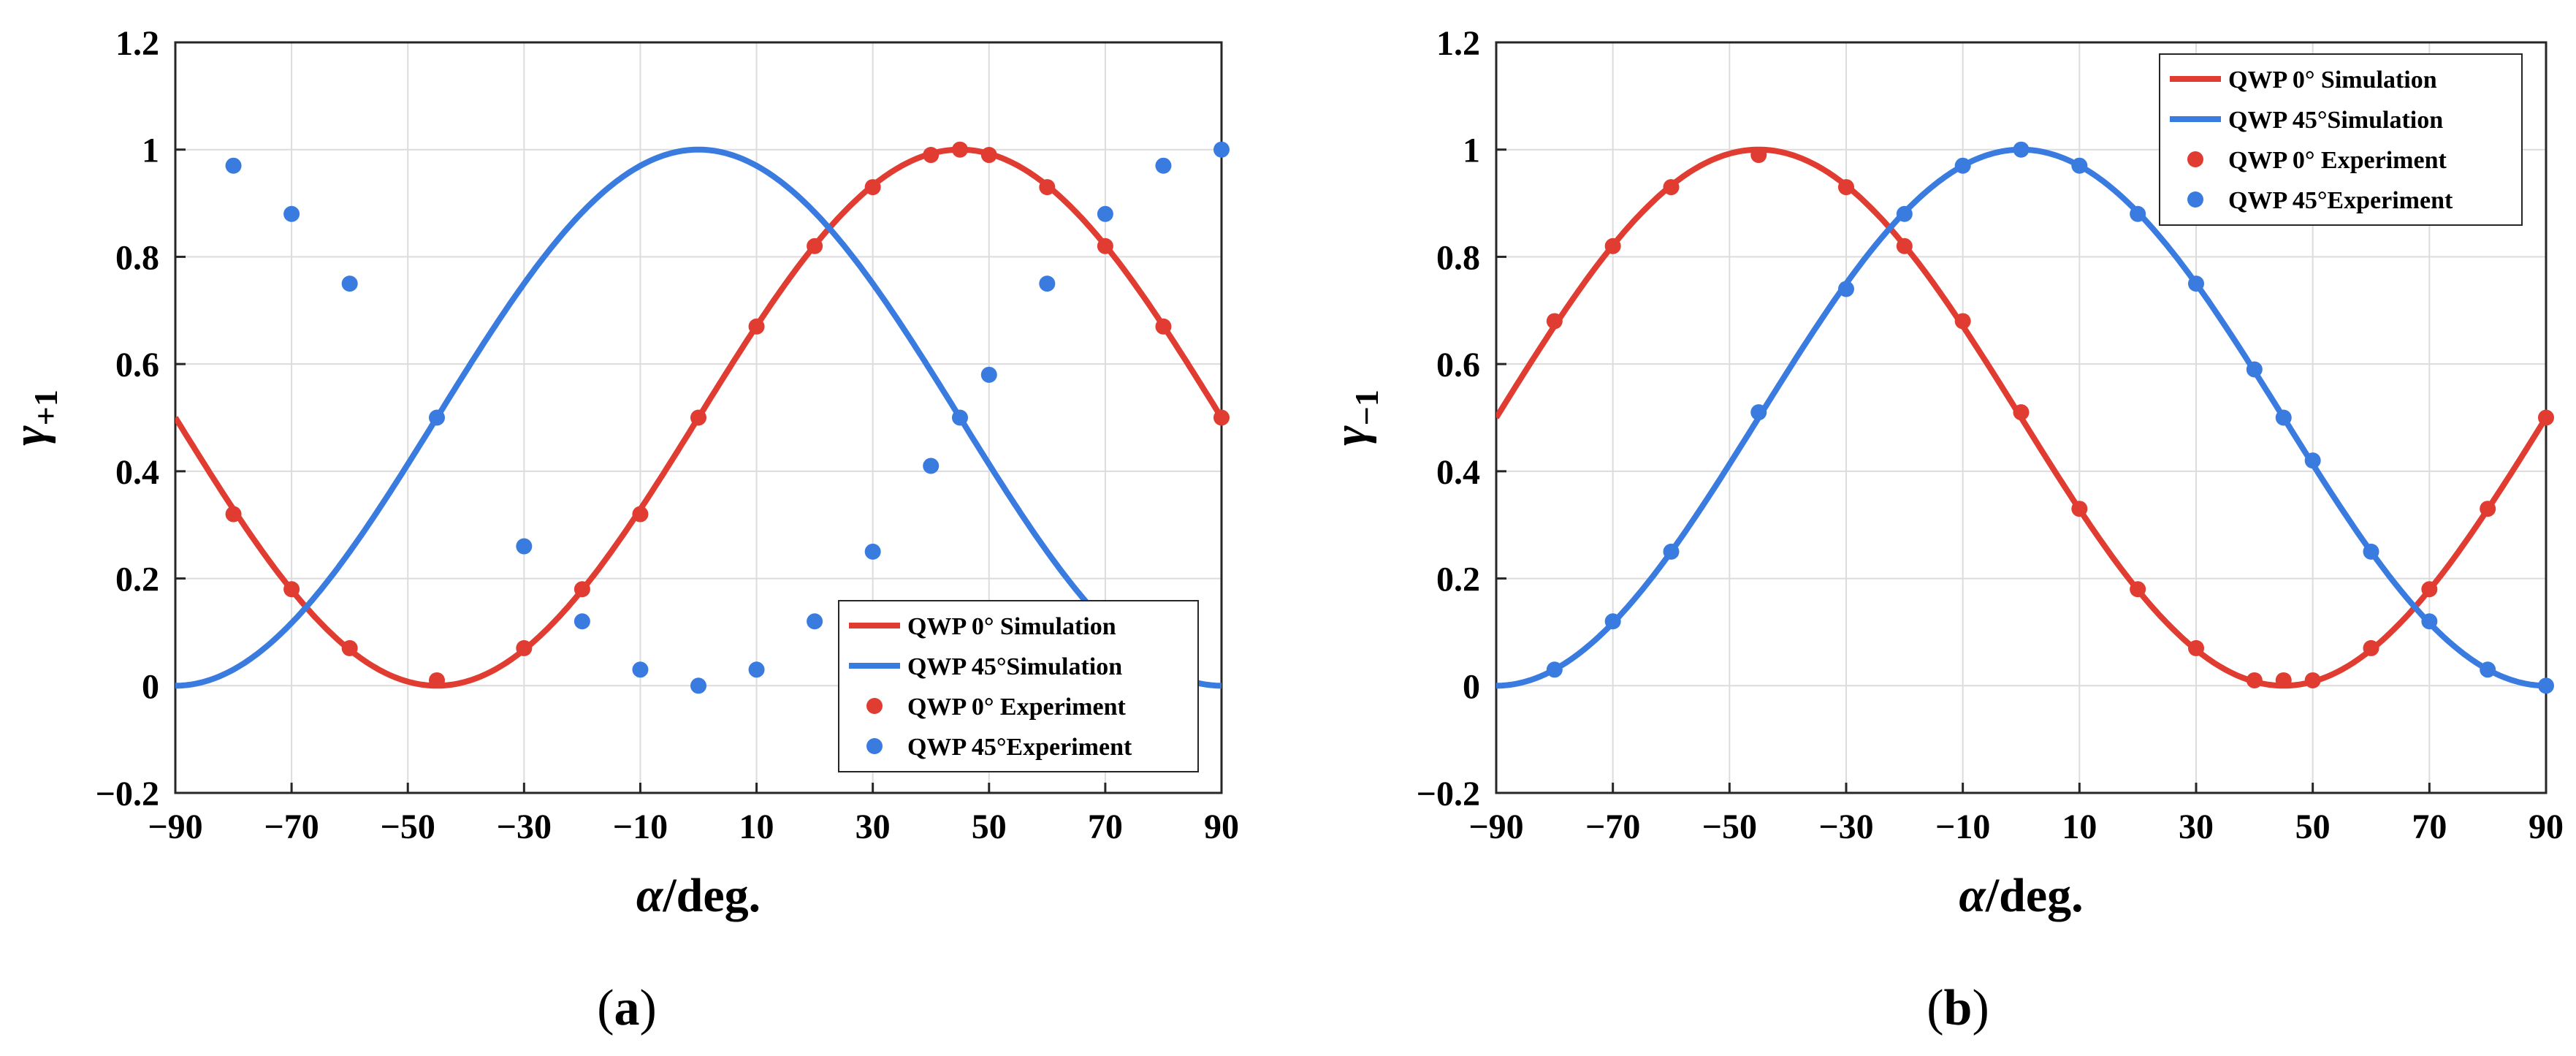 The width and height of the screenshot is (2576, 1056). I want to click on y-tick-label: 0.2, so click(1458, 580).